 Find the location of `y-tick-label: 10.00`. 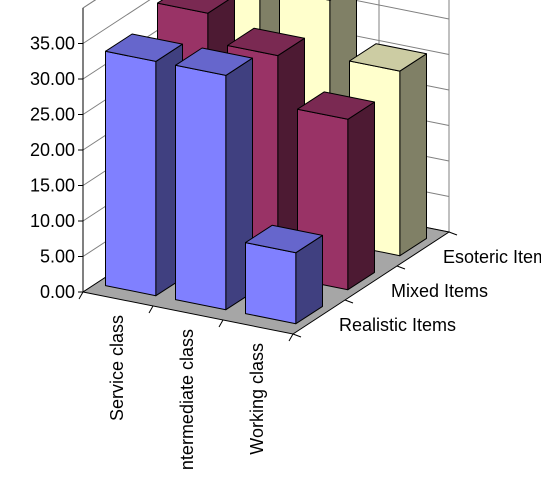

y-tick-label: 10.00 is located at coordinates (52, 221).